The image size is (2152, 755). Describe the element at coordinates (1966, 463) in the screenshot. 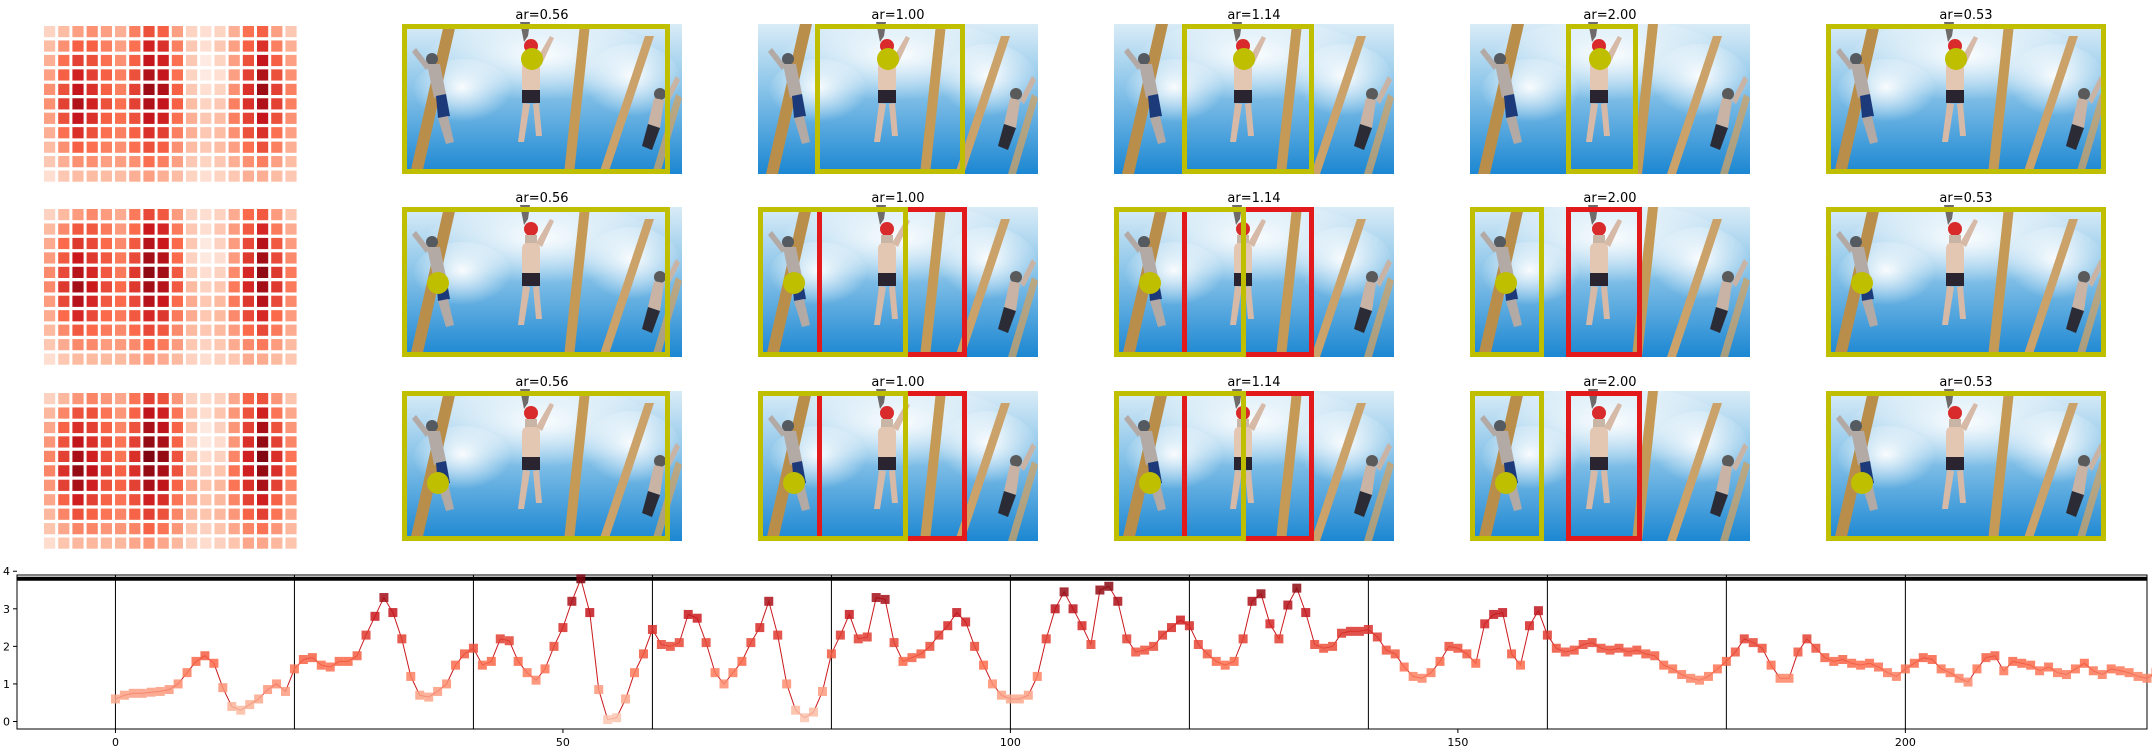

I see `photo-r3-c6` at that location.